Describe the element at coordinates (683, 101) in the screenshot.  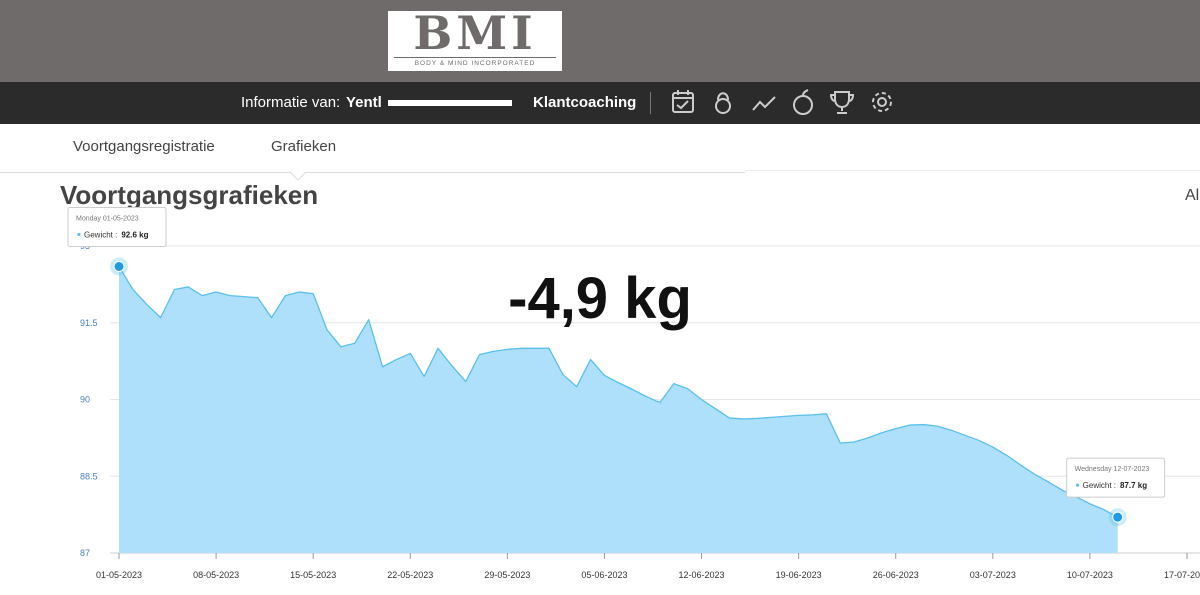
I see `icon-calendar` at that location.